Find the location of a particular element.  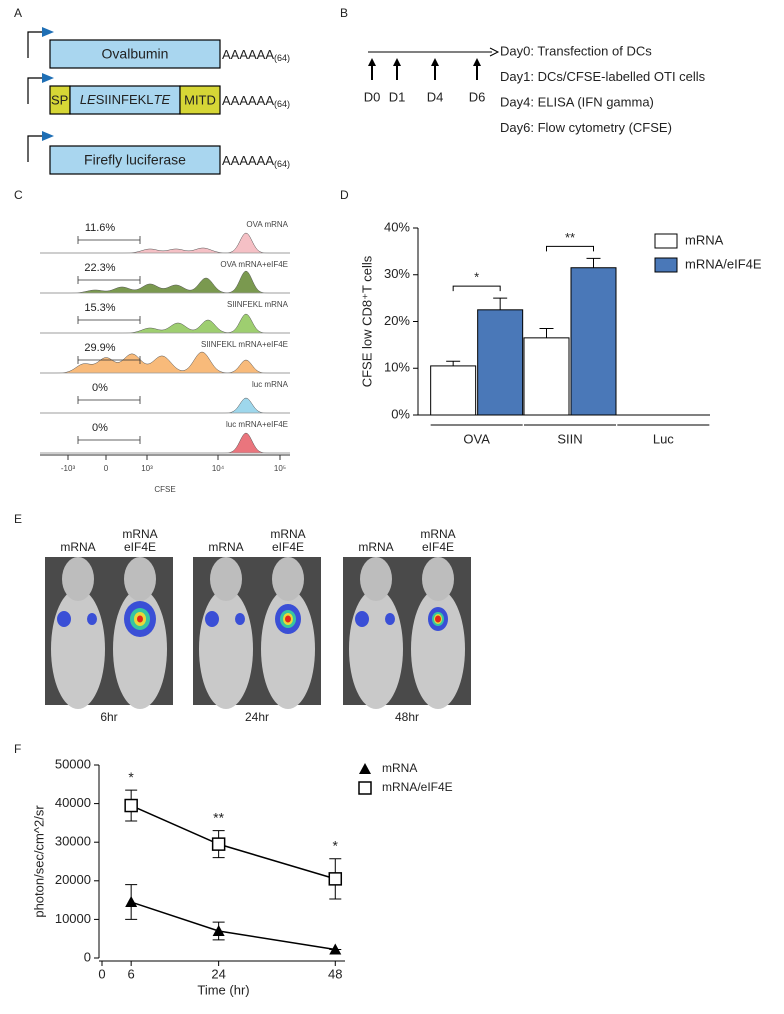

gene-label: Firefly luciferase is located at coordinates (135, 160).